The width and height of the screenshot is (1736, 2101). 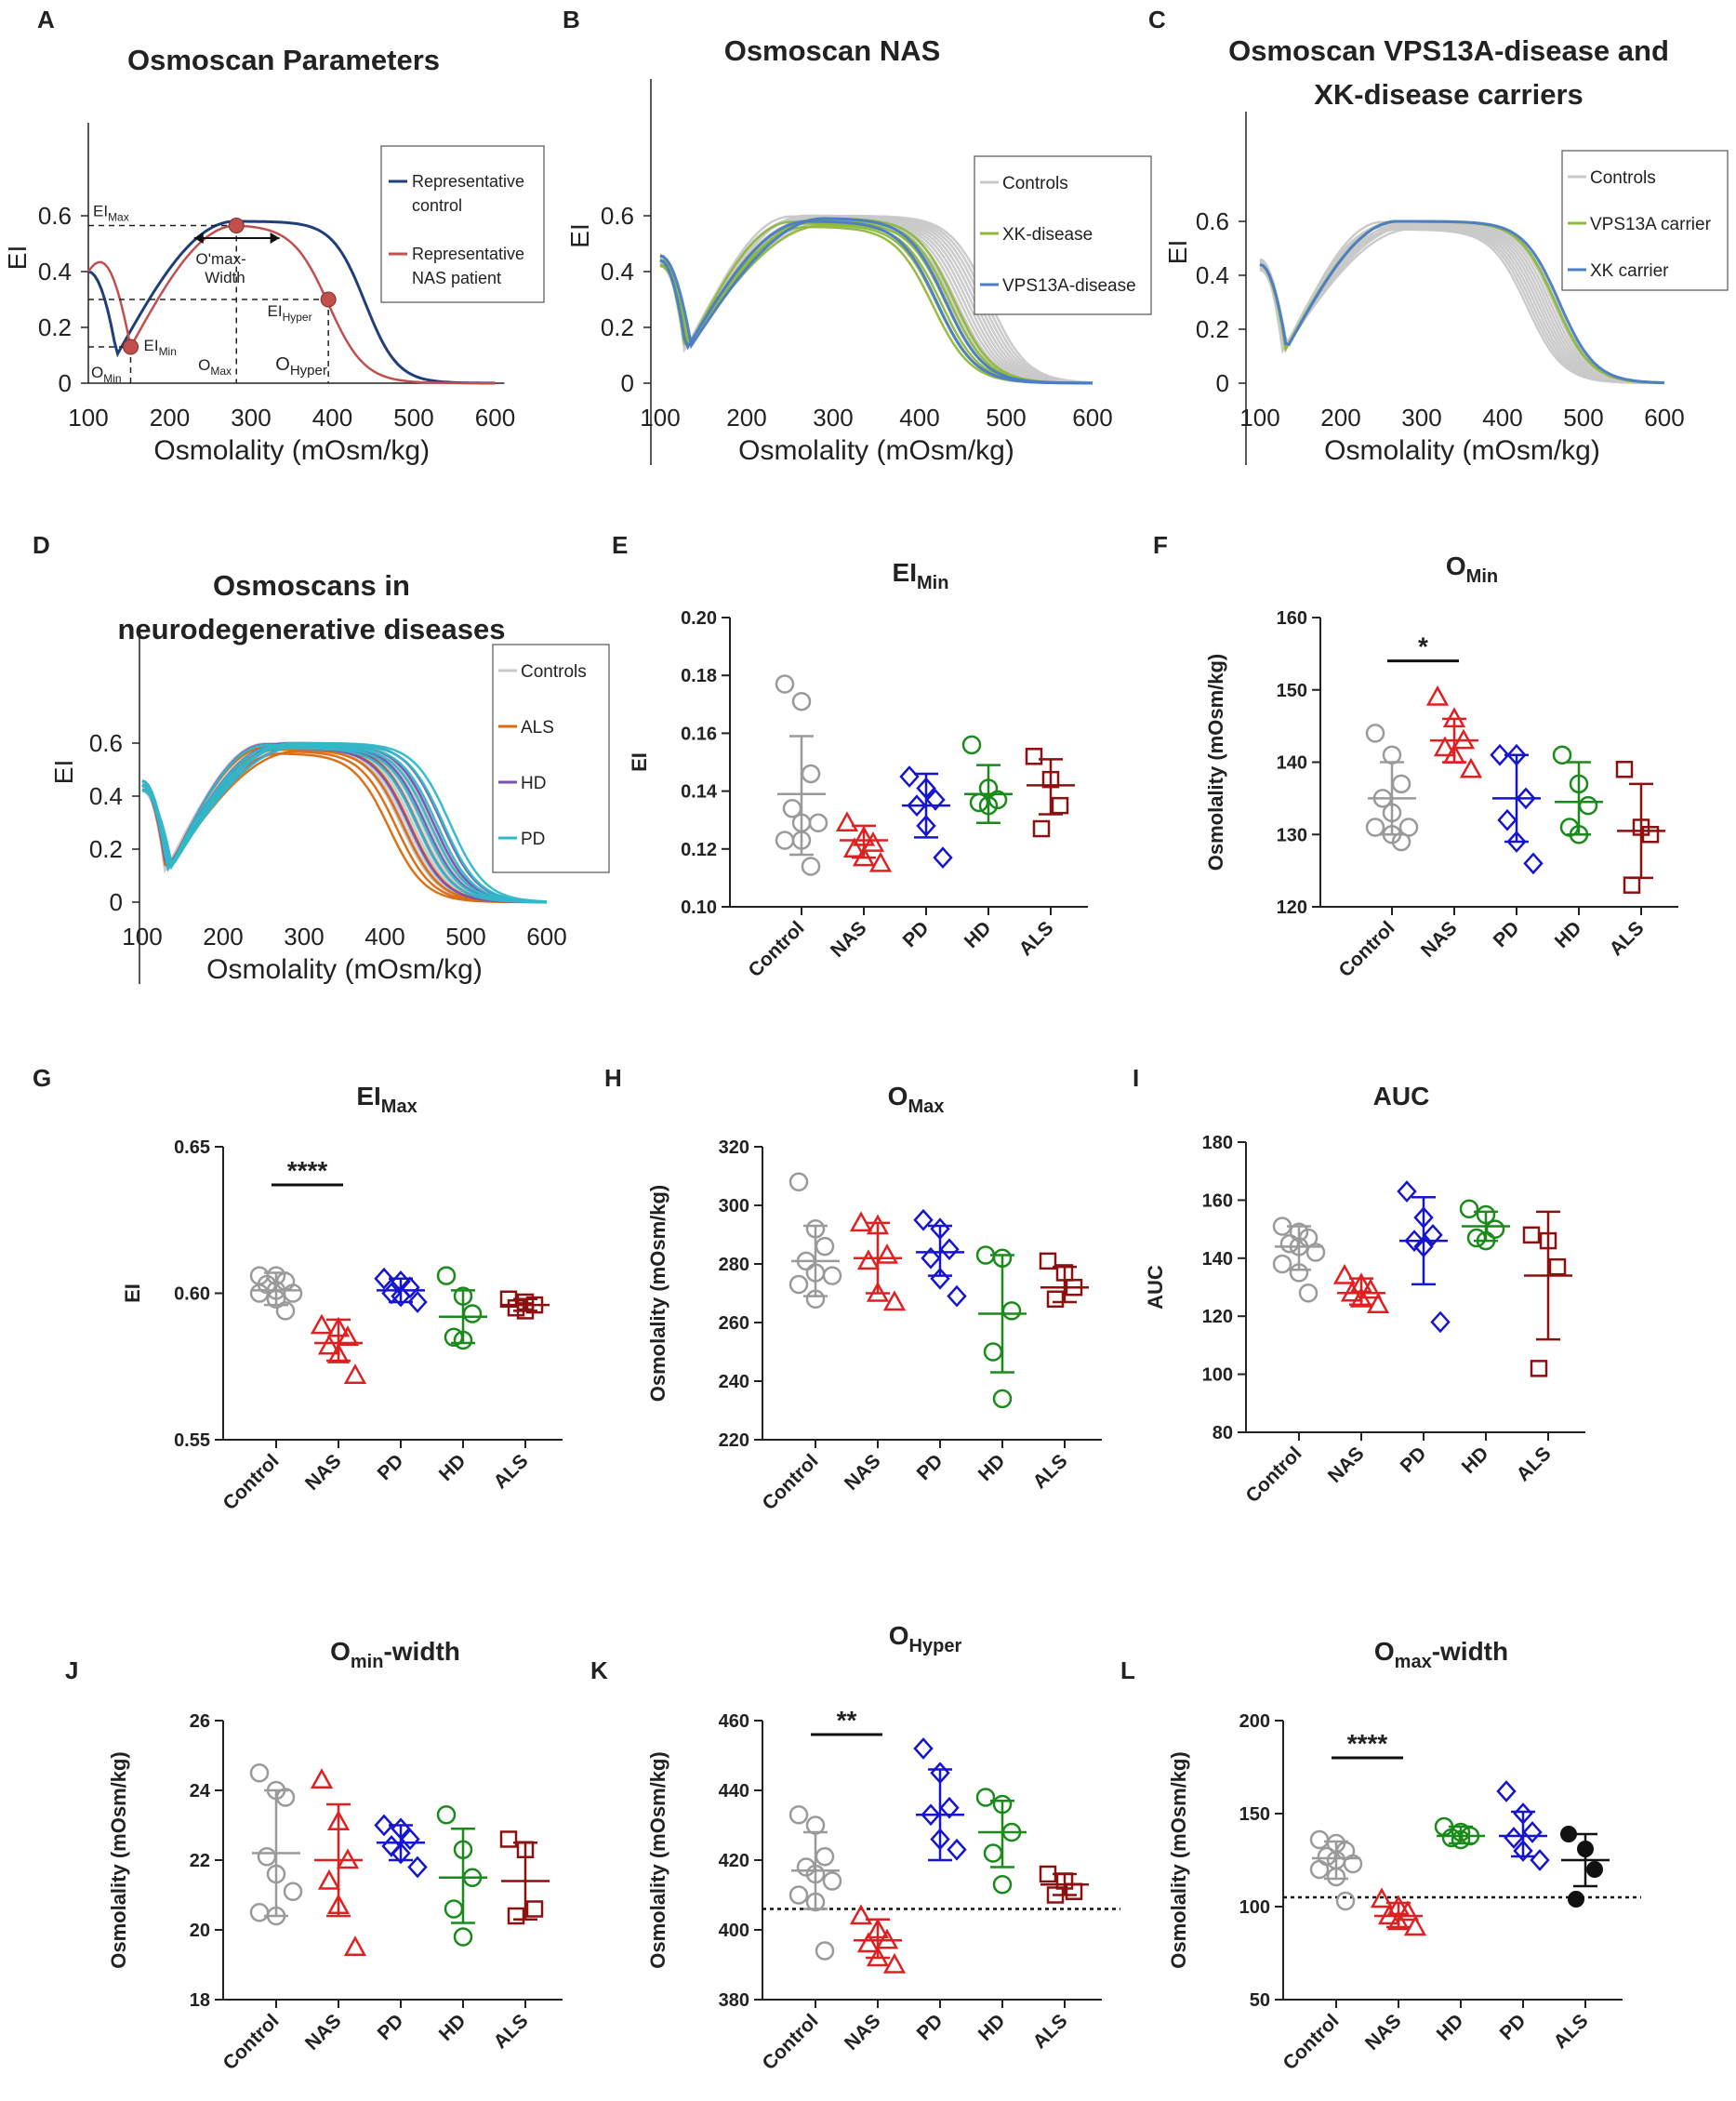 What do you see at coordinates (97, 372) in the screenshot?
I see `annotation-omin-main: O` at bounding box center [97, 372].